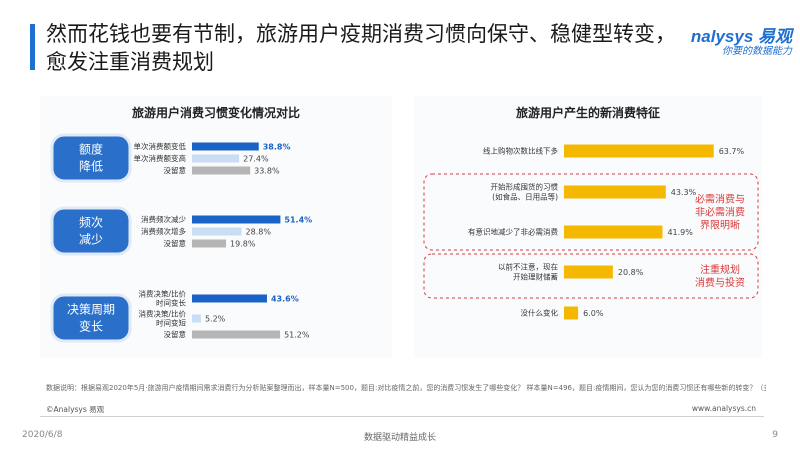 The height and width of the screenshot is (450, 800). Describe the element at coordinates (91, 149) in the screenshot. I see `group-badge-label: 额度` at that location.